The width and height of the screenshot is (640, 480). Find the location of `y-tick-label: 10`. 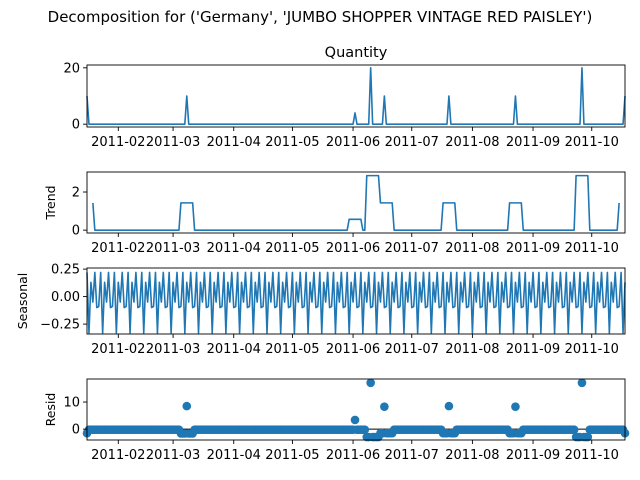

y-tick-label: 10 is located at coordinates (71, 403).